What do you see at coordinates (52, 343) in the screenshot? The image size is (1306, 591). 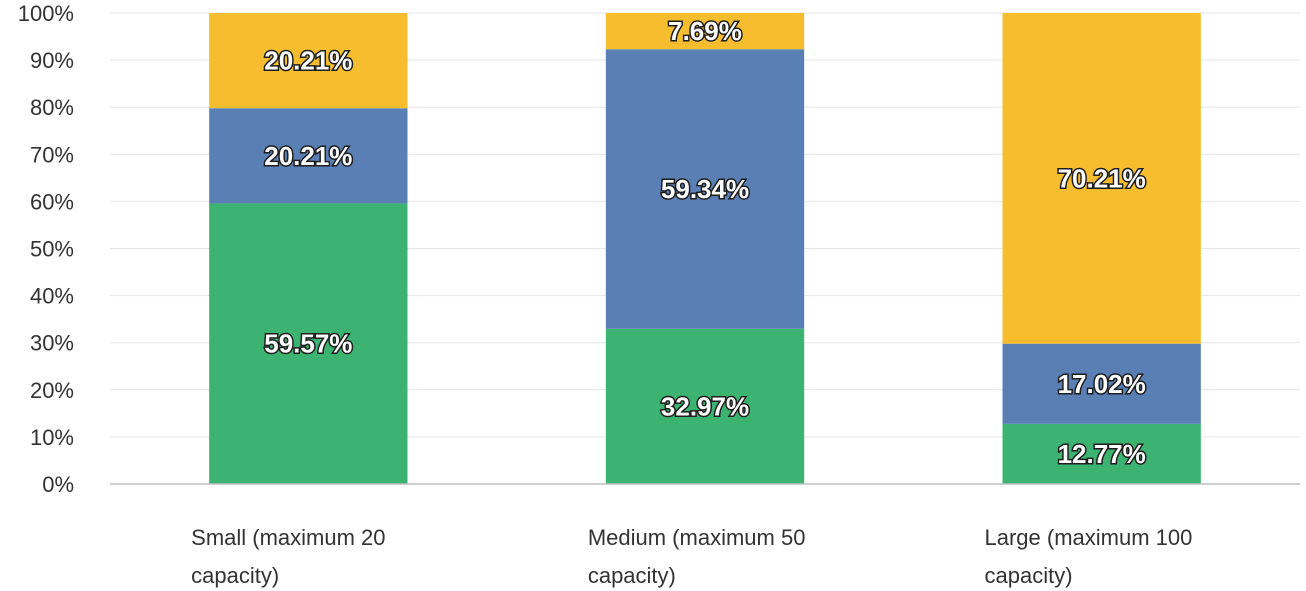 I see `y-tick-label: 30%` at bounding box center [52, 343].